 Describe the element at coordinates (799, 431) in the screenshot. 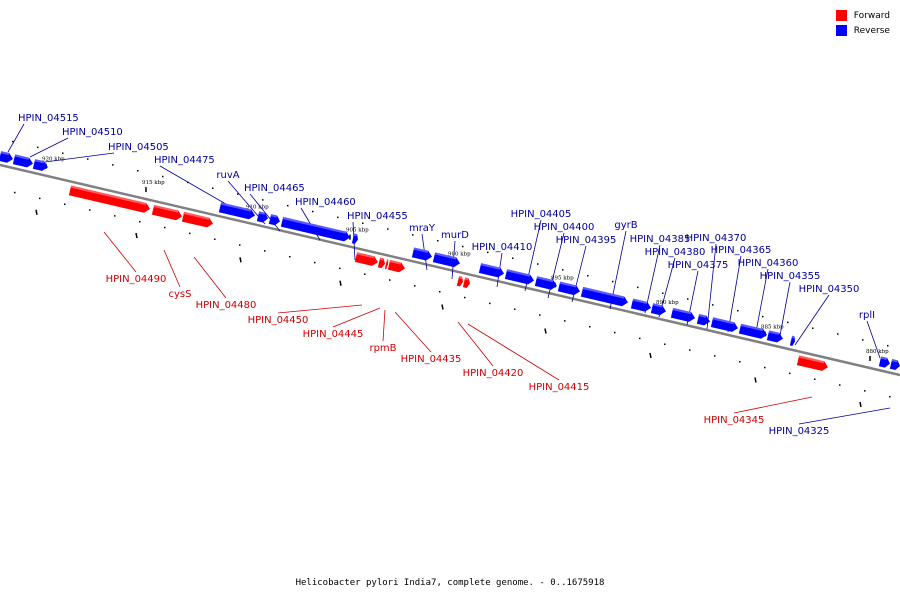

I see `gene-label: HPIN_04325` at that location.